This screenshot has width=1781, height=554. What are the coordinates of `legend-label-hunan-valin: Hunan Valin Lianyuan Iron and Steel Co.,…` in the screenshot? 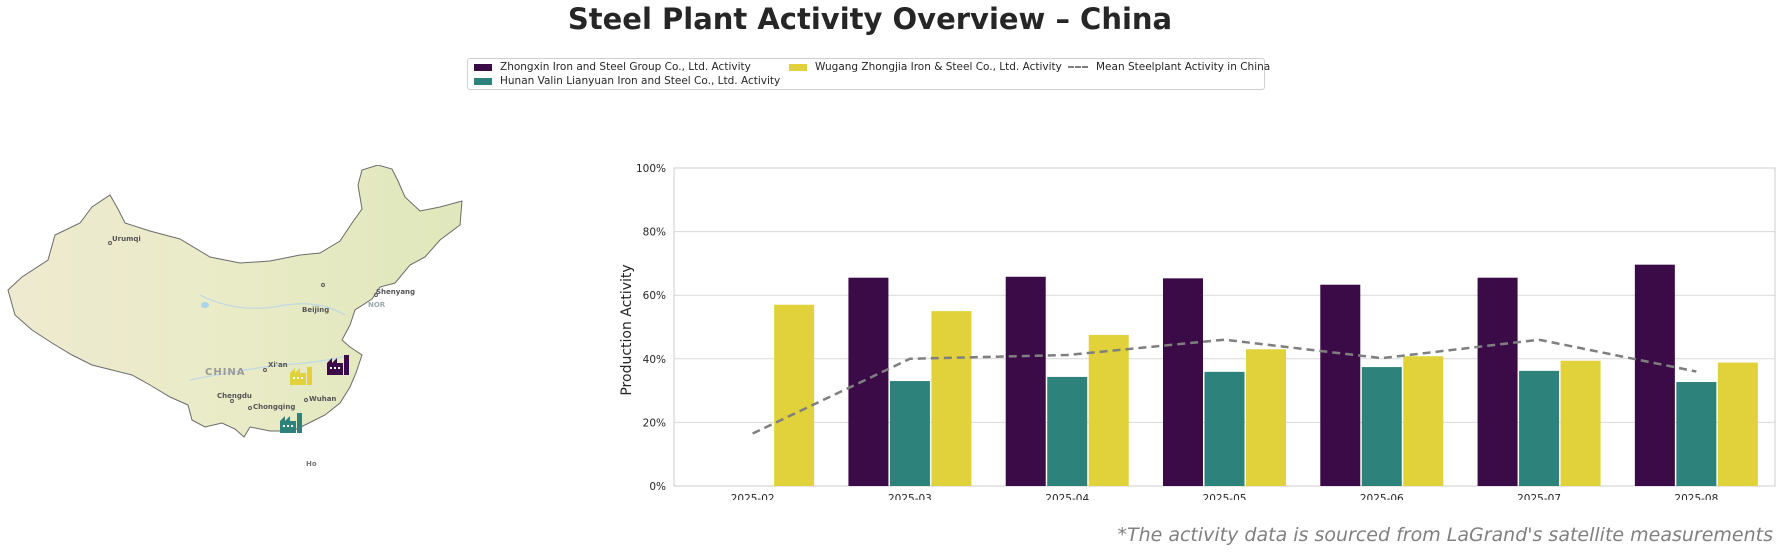 It's located at (640, 81).